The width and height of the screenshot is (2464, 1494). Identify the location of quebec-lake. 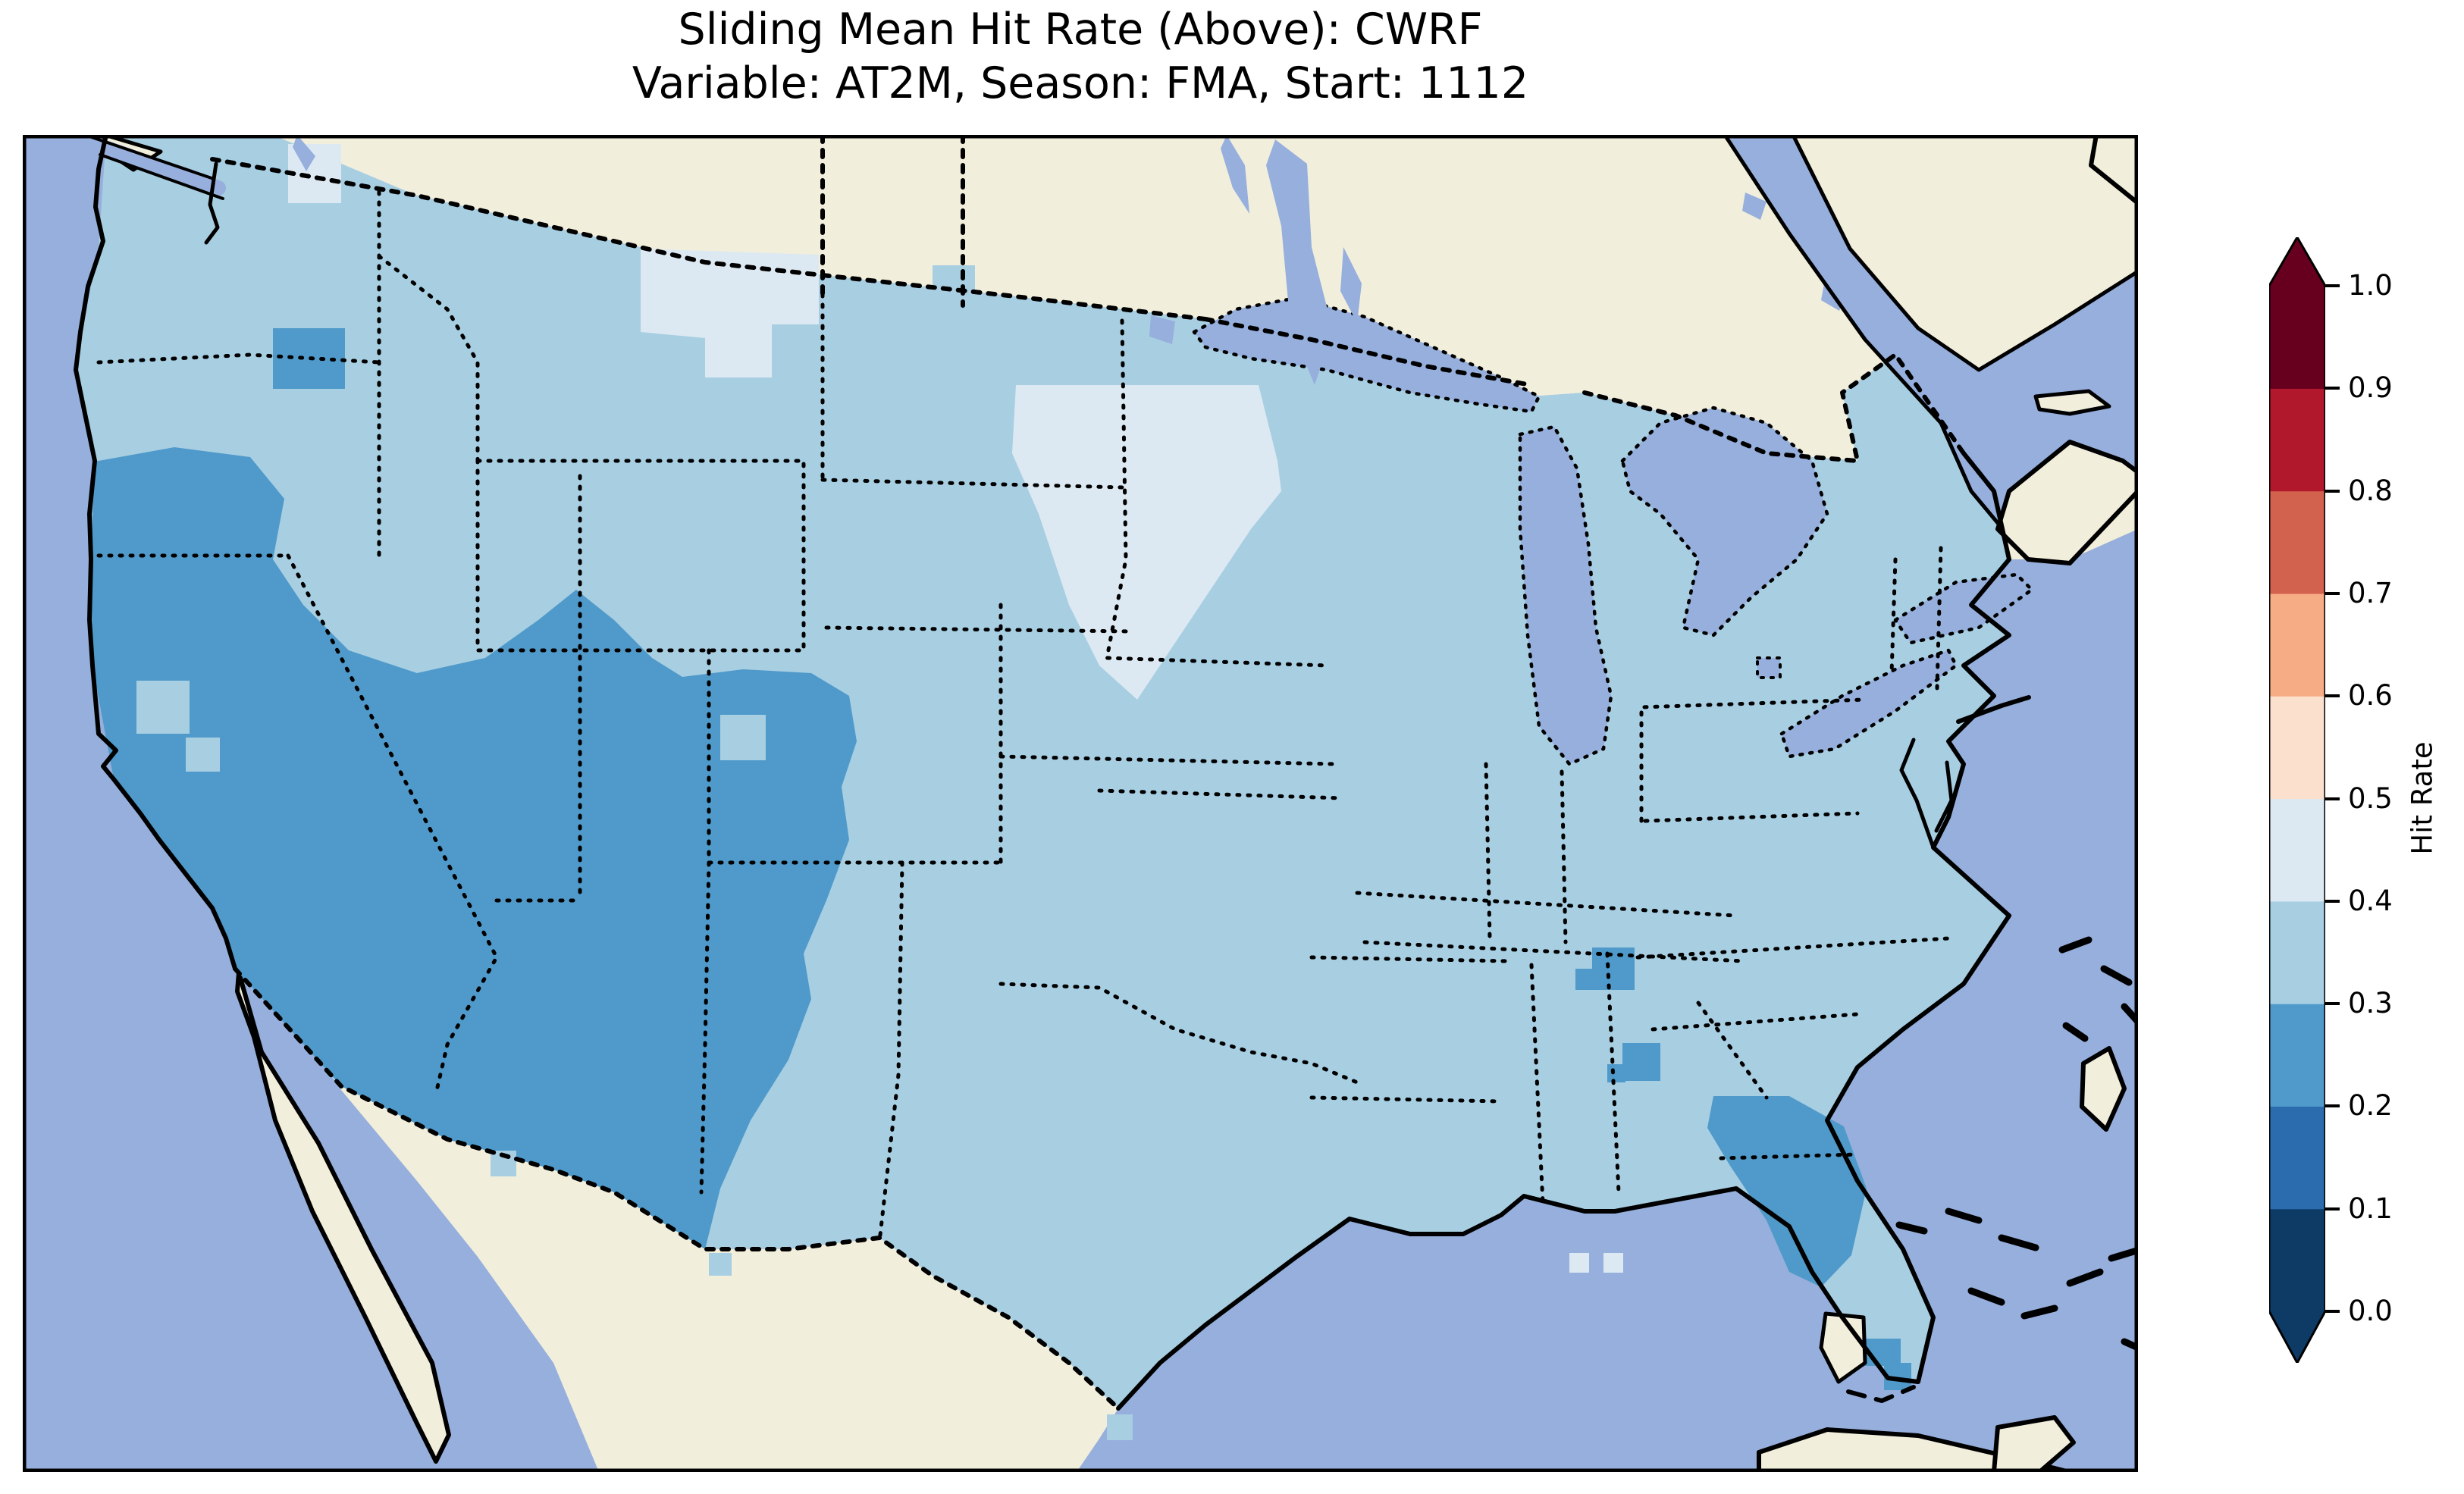
(1754, 206).